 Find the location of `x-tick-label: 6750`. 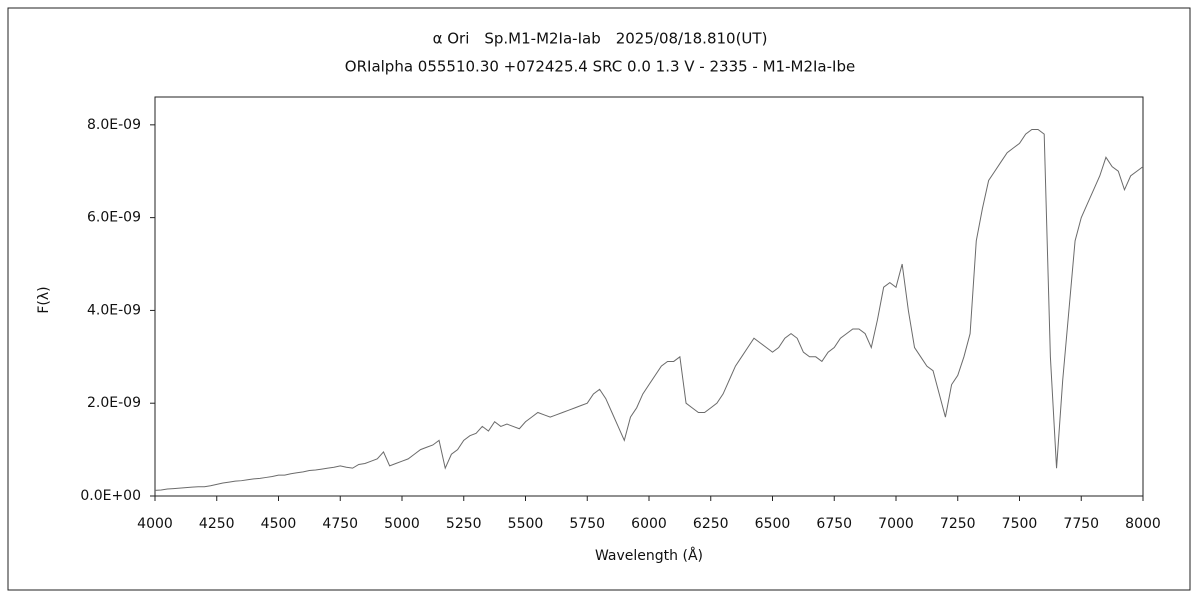

x-tick-label: 6750 is located at coordinates (834, 524).